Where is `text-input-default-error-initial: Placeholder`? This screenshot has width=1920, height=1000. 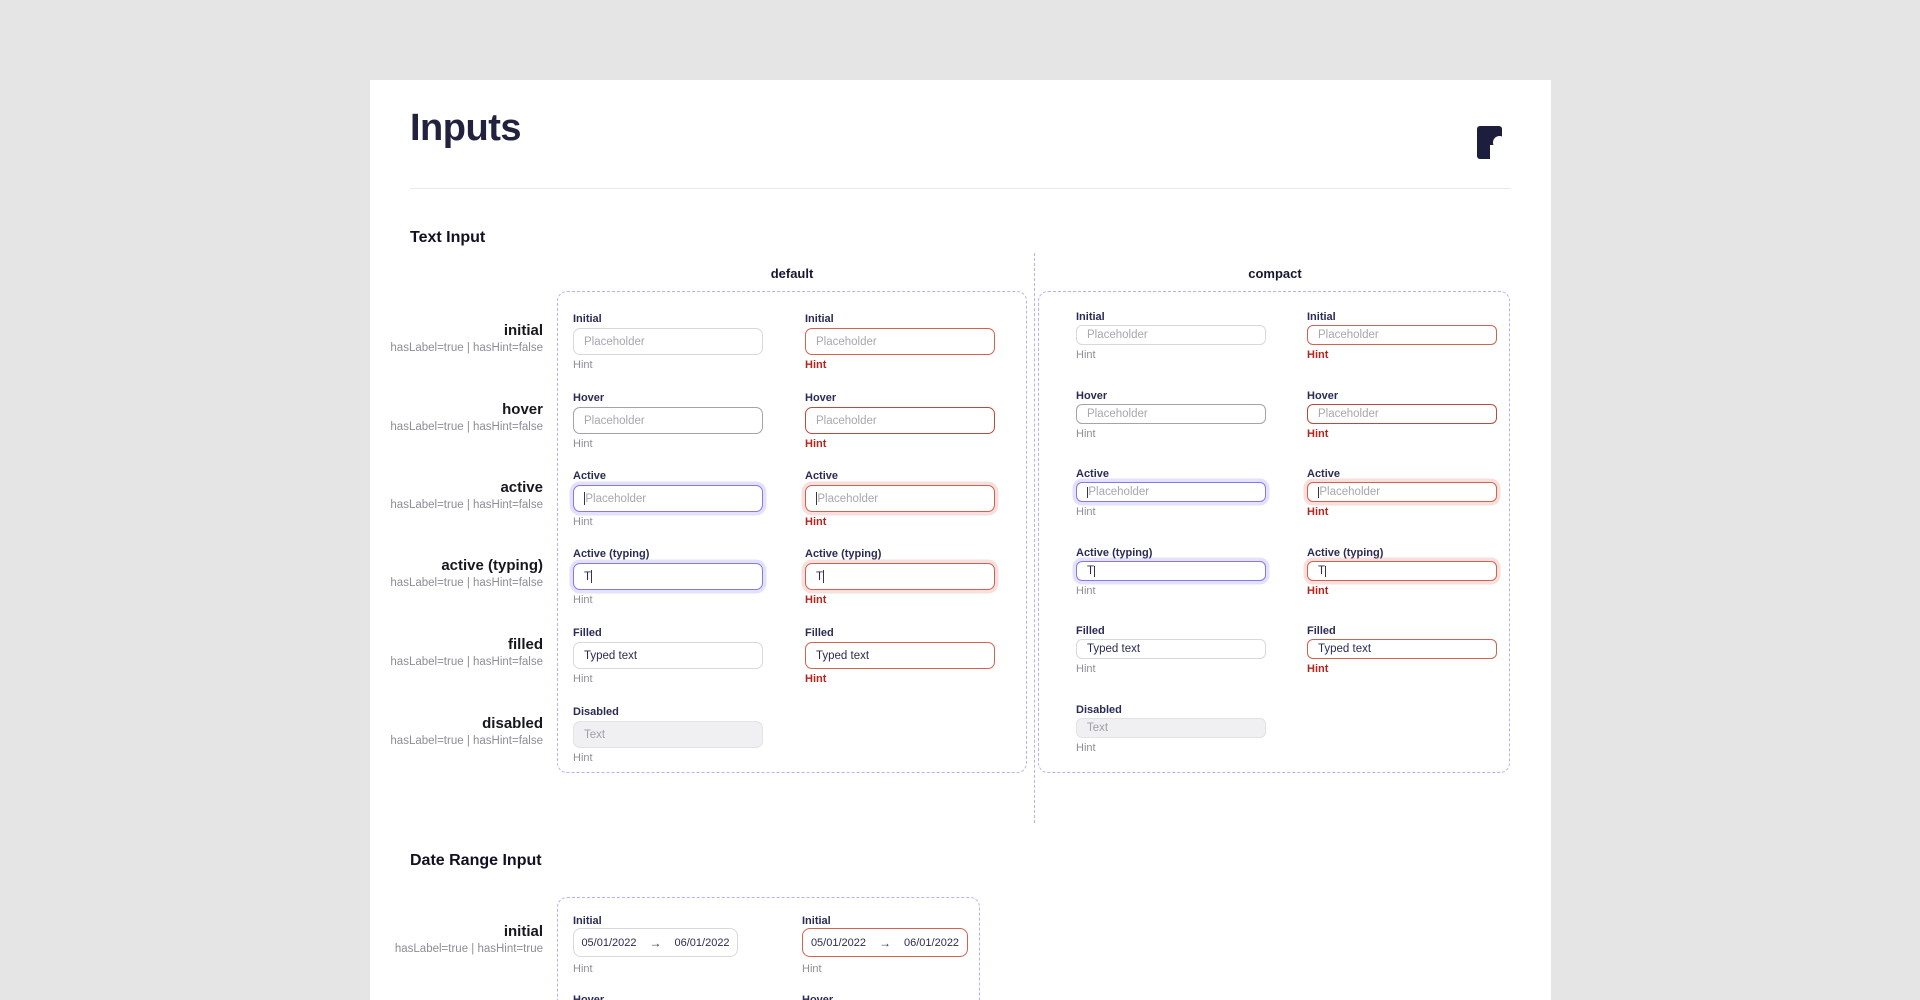 text-input-default-error-initial: Placeholder is located at coordinates (900, 341).